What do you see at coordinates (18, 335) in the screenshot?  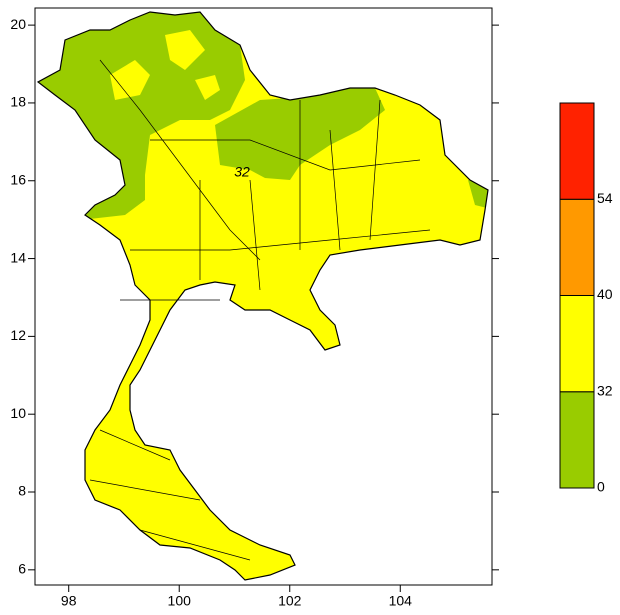 I see `y-tick-label: 12` at bounding box center [18, 335].